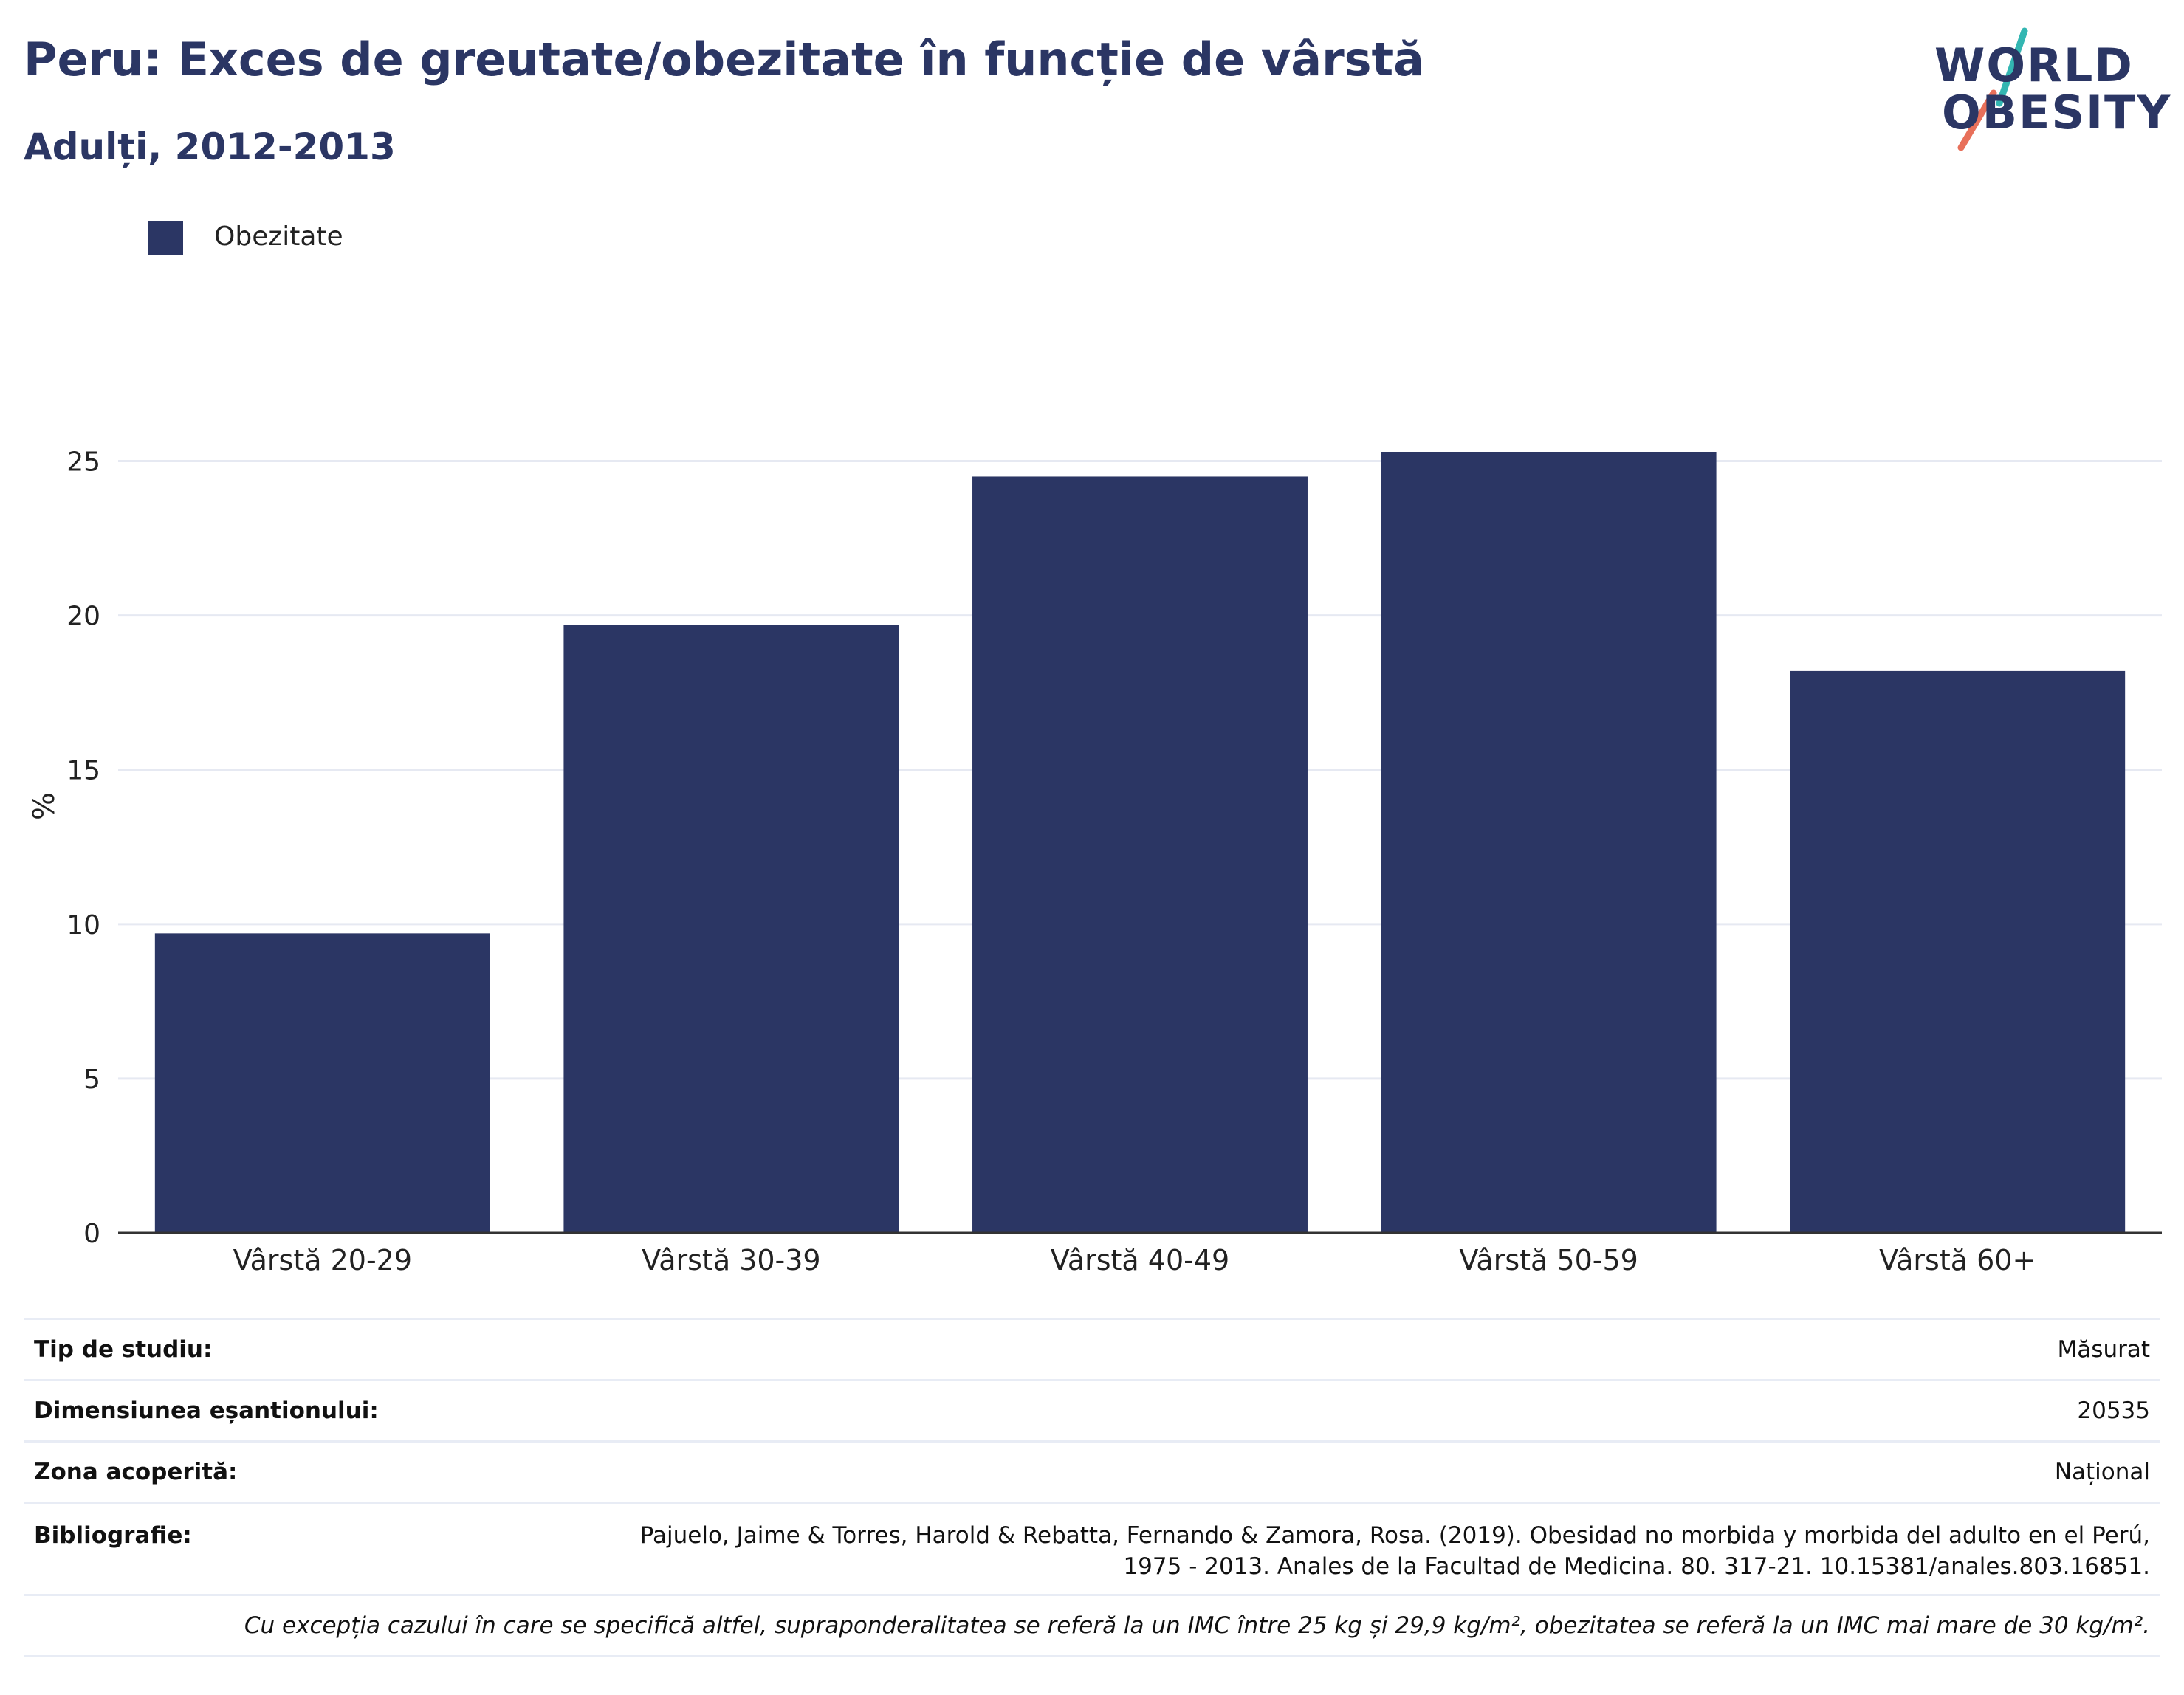  Describe the element at coordinates (83, 926) in the screenshot. I see `y-tick-label: 10` at that location.